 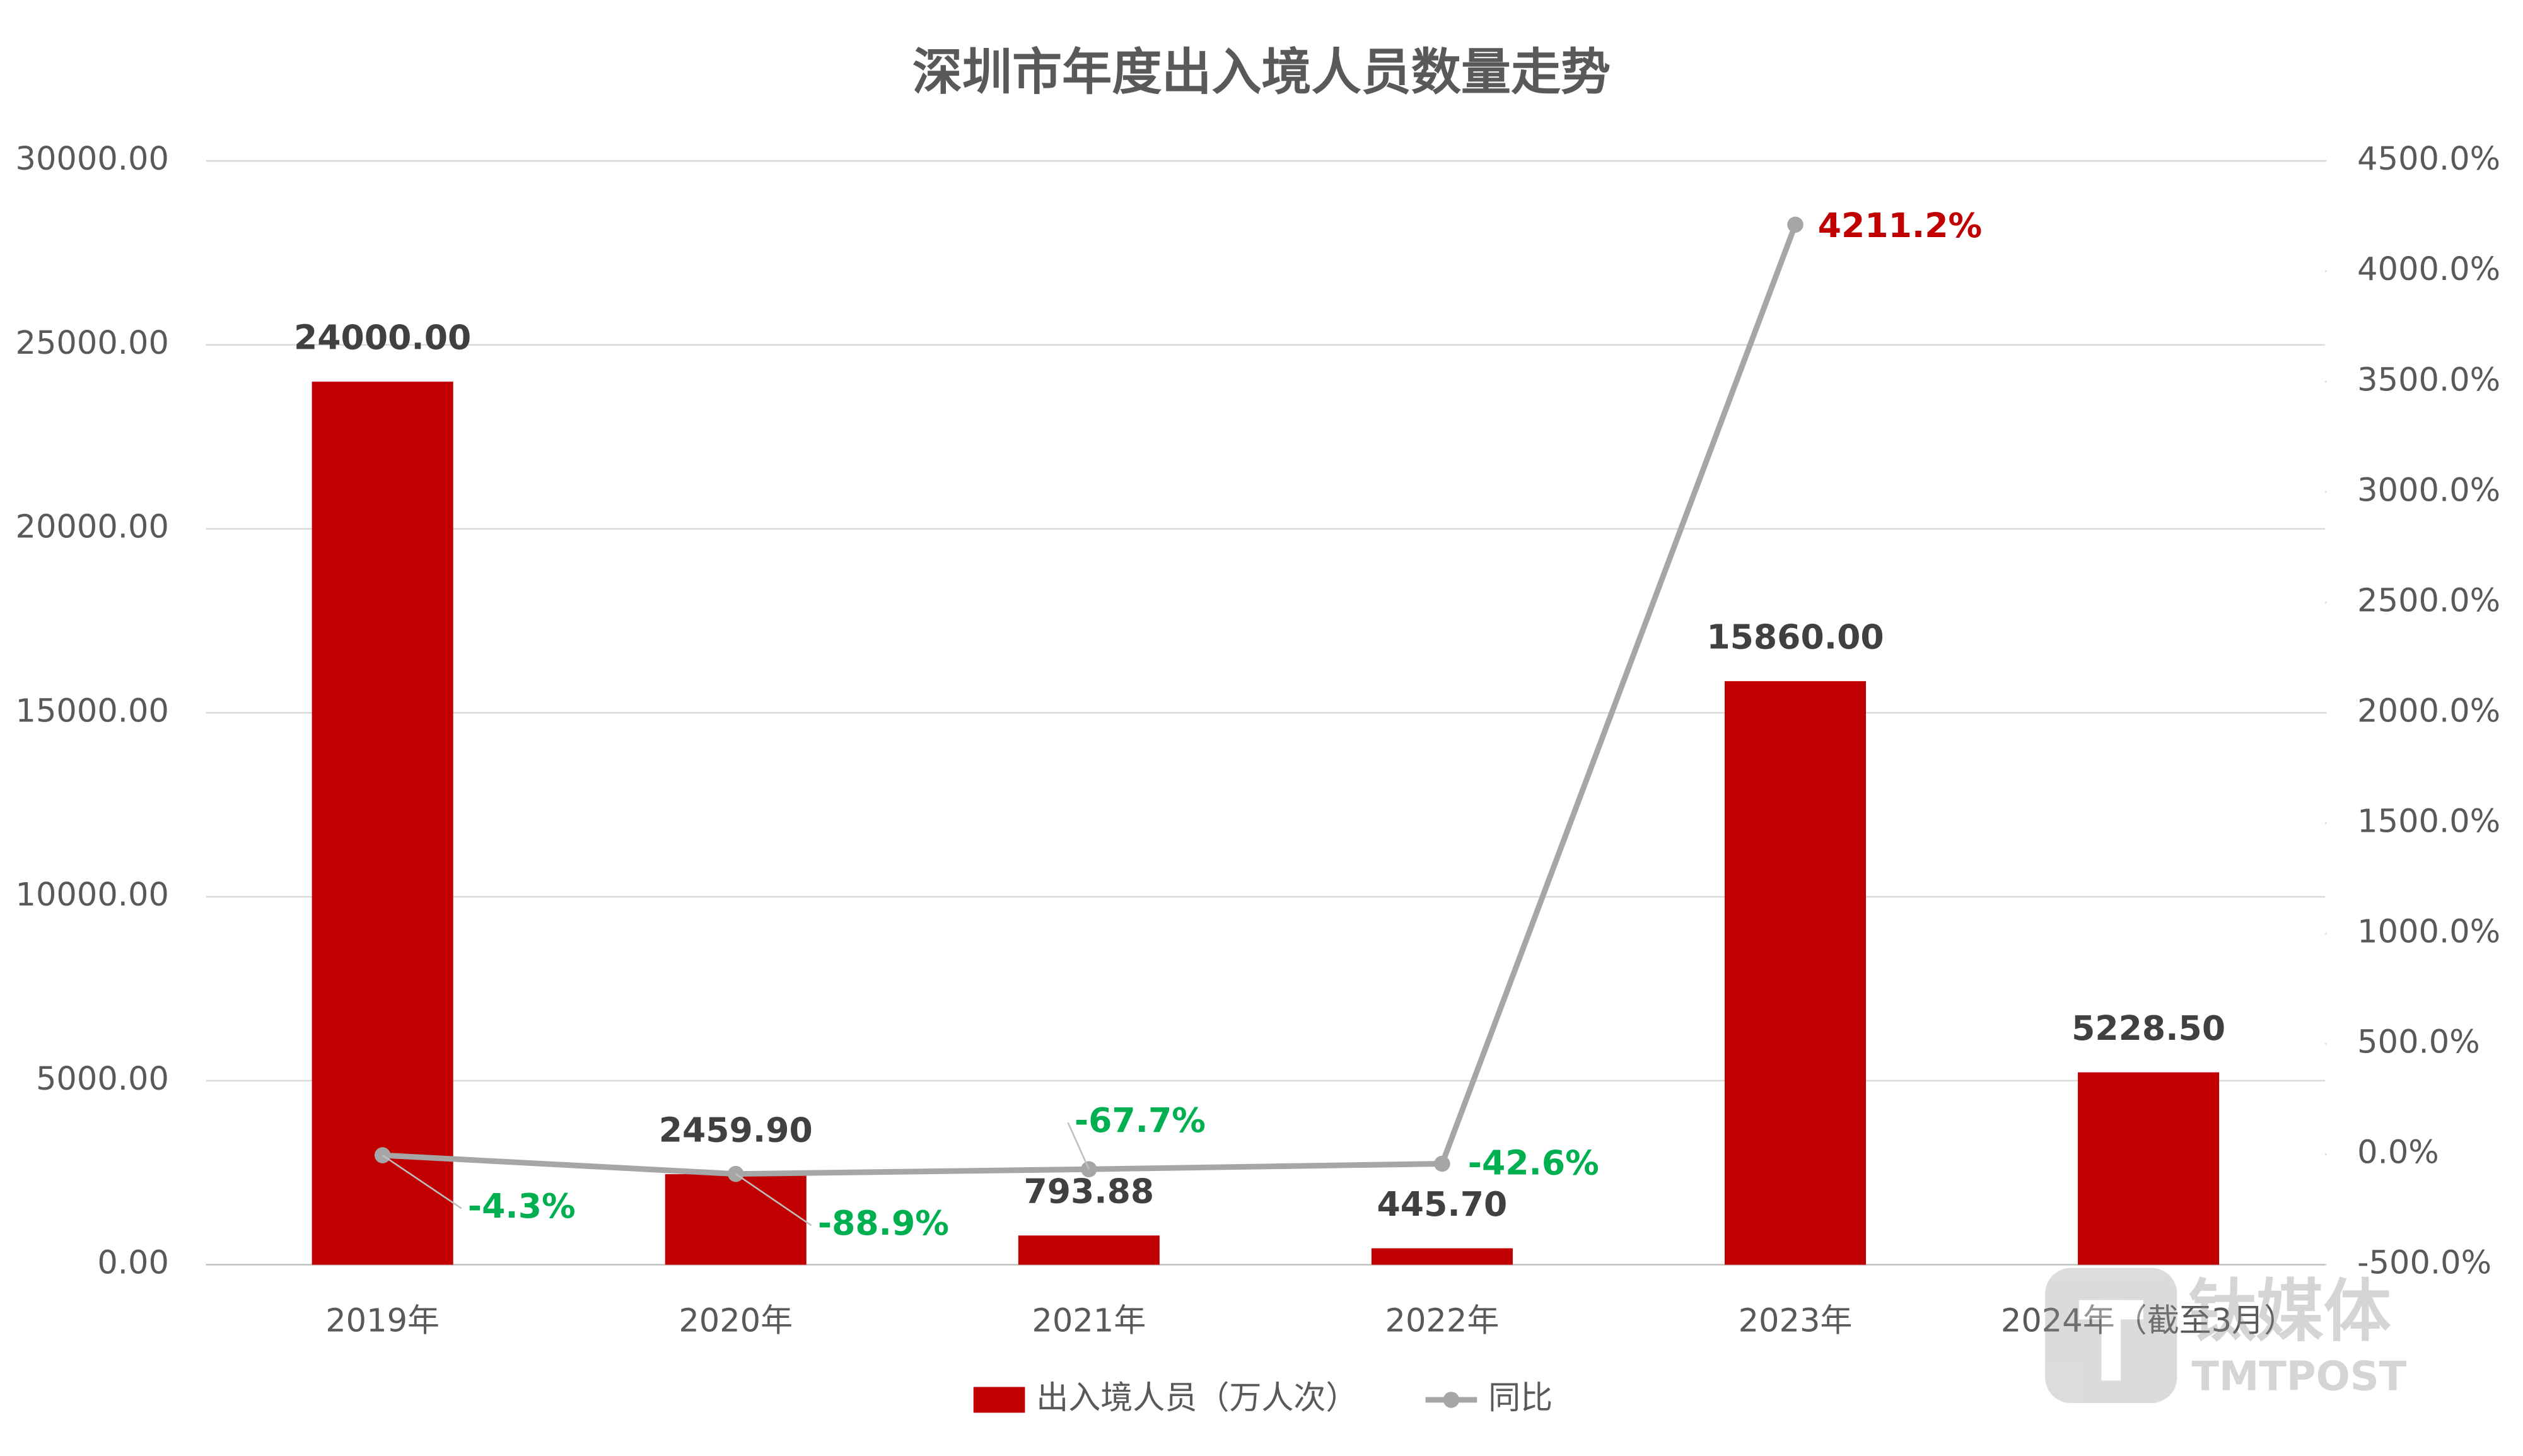 What do you see at coordinates (133, 1263) in the screenshot?
I see `y-tick-label: 0.00` at bounding box center [133, 1263].